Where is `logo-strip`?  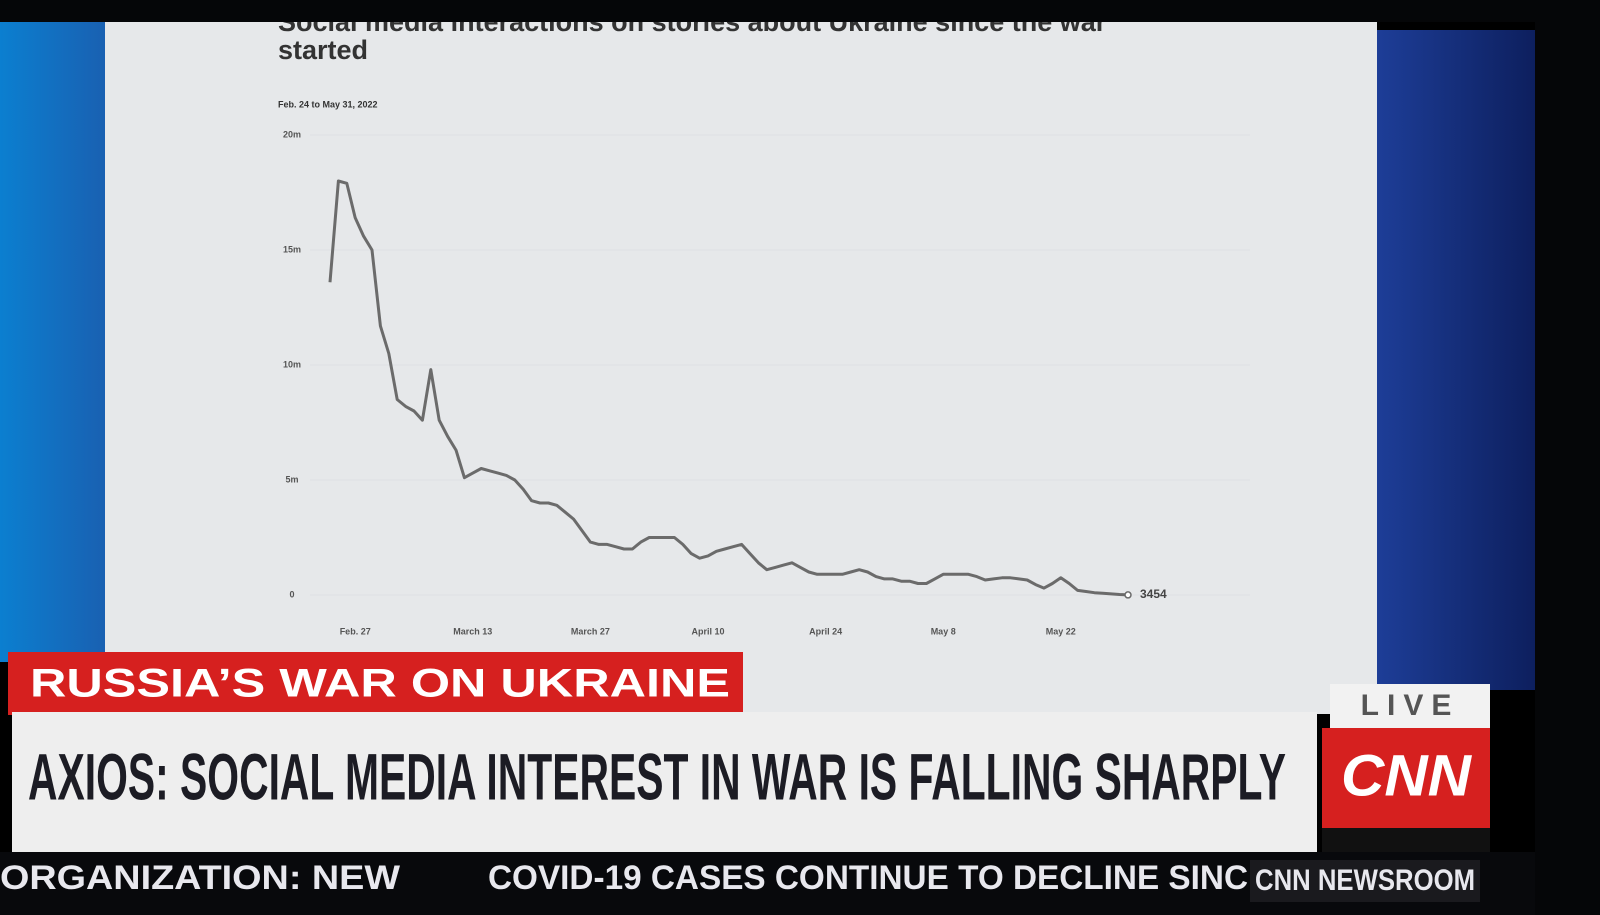 logo-strip is located at coordinates (1406, 840).